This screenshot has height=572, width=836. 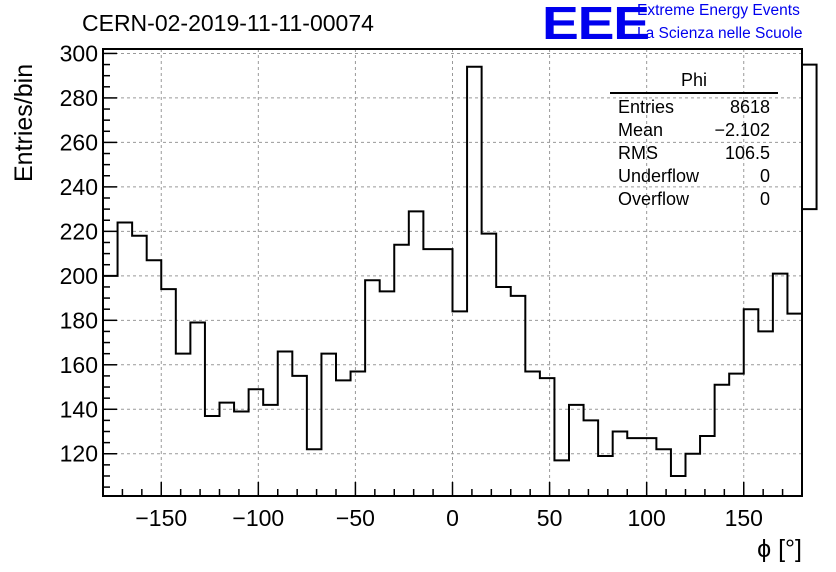 What do you see at coordinates (24, 122) in the screenshot?
I see `y-axis-label: Entries/bin` at bounding box center [24, 122].